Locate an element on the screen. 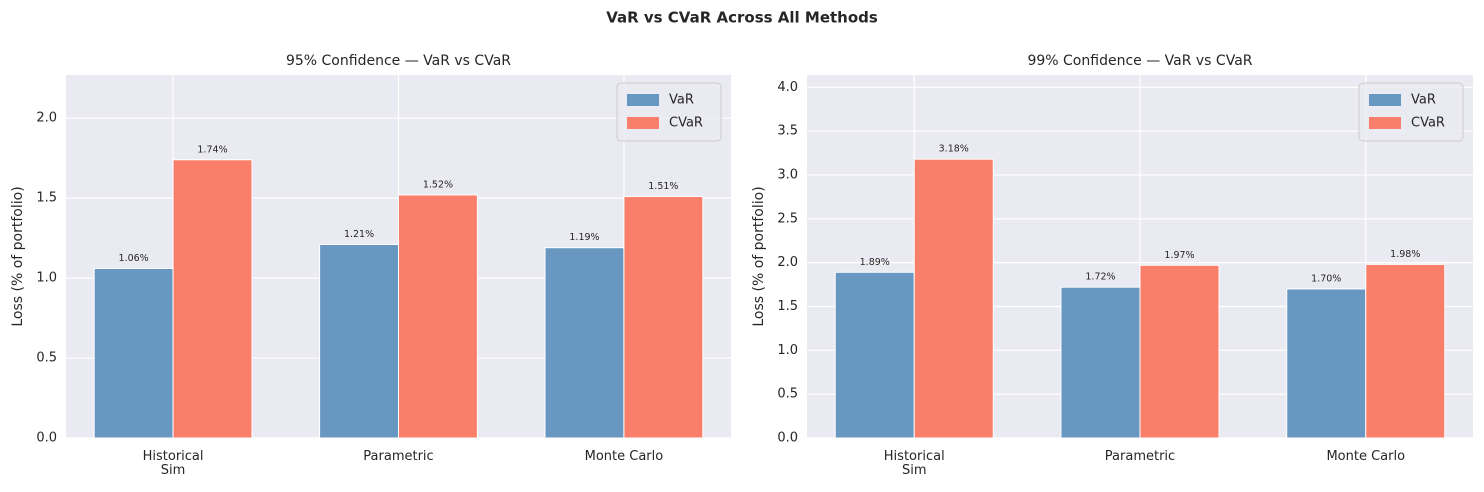 The image size is (1484, 492). value-label: 1.70% is located at coordinates (1326, 278).